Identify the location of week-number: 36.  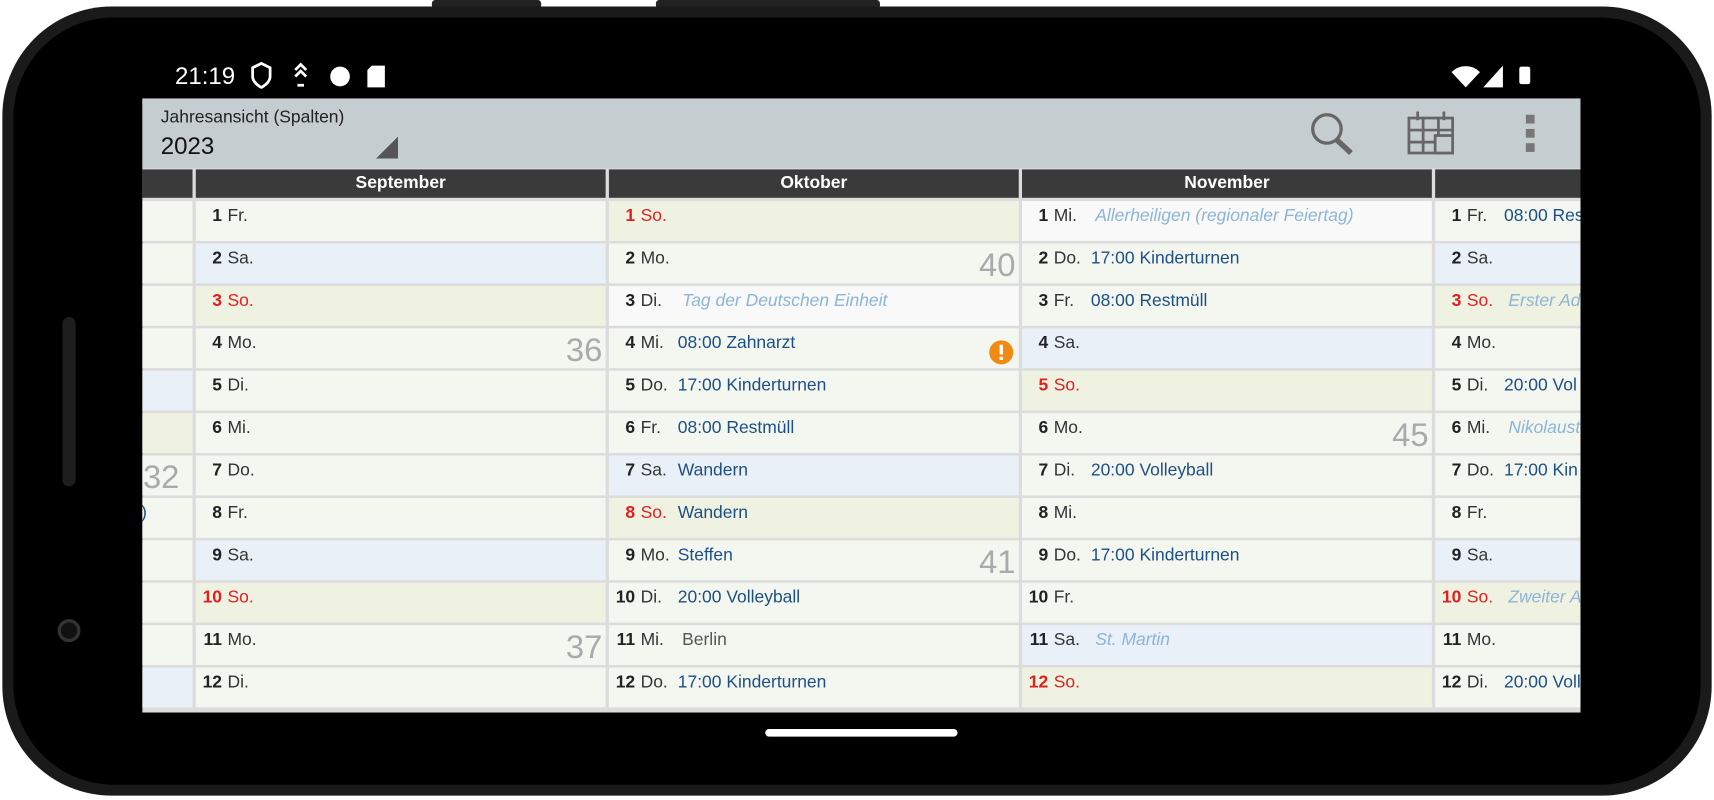
(584, 349).